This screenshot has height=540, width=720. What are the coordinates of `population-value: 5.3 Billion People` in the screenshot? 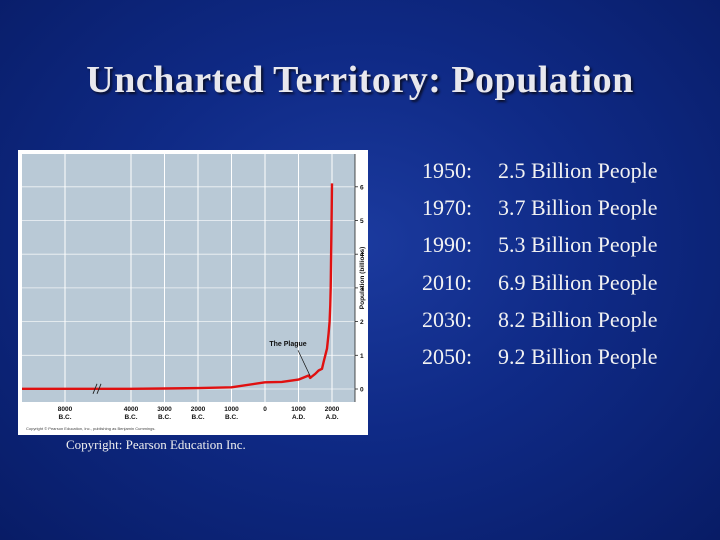 It's located at (578, 245).